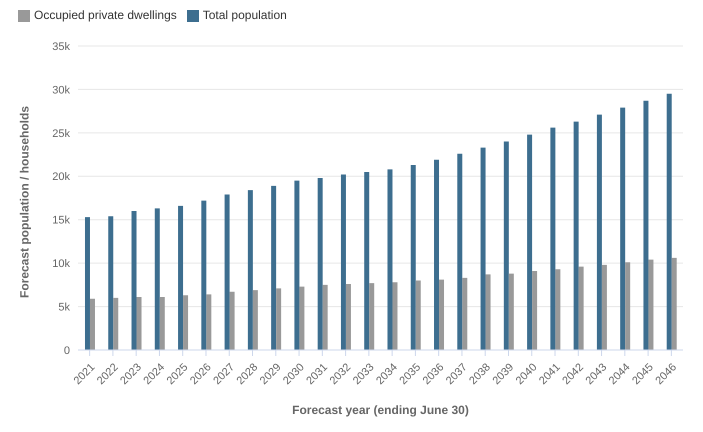  Describe the element at coordinates (105, 15) in the screenshot. I see `legend-label: Occupied private dwellings` at that location.